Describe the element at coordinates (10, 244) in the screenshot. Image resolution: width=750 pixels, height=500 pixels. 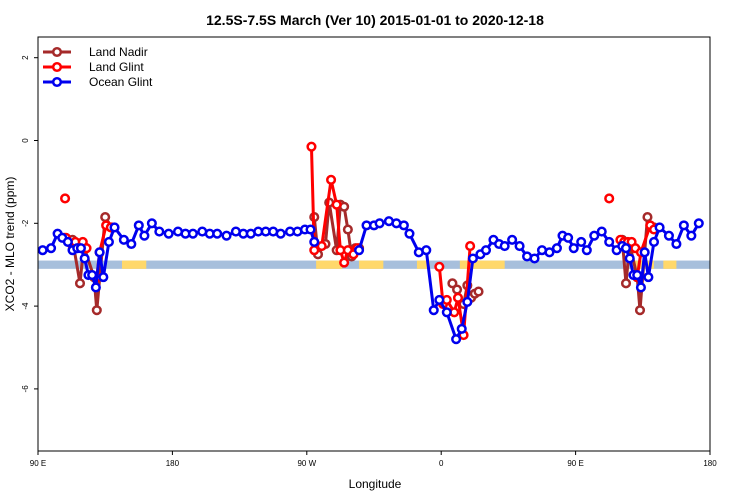
I see `y-axis-label: XCO2 - MLO trend (ppm)` at that location.